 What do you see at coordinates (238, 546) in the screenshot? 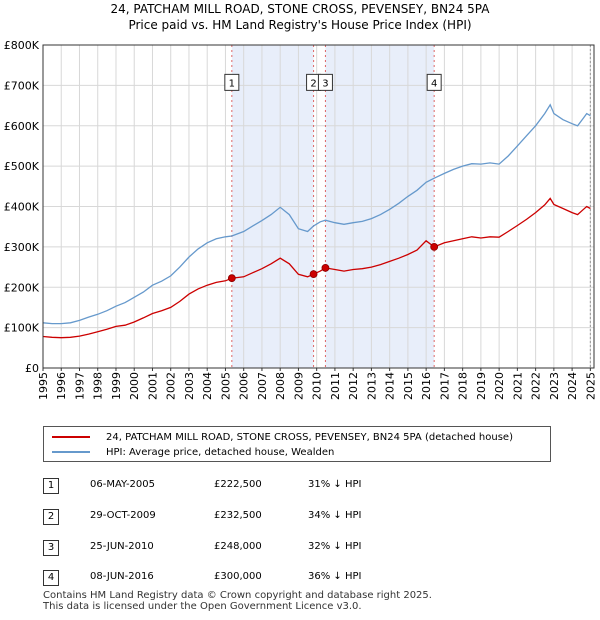
I see `sale-price: £248,000` at bounding box center [238, 546].